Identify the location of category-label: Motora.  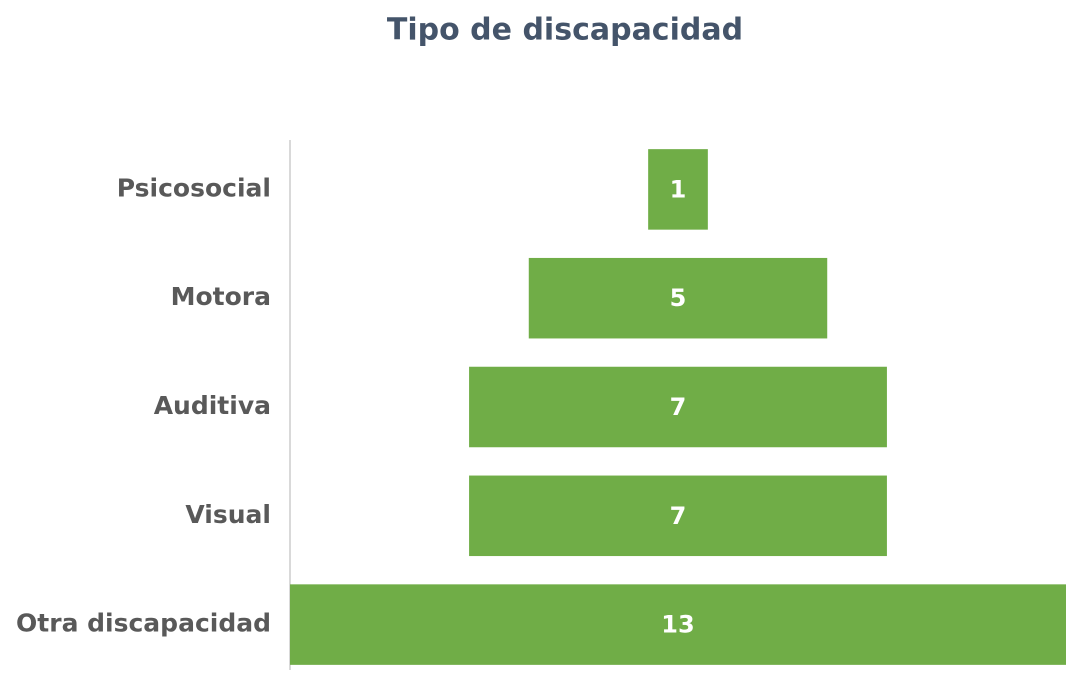
(221, 296).